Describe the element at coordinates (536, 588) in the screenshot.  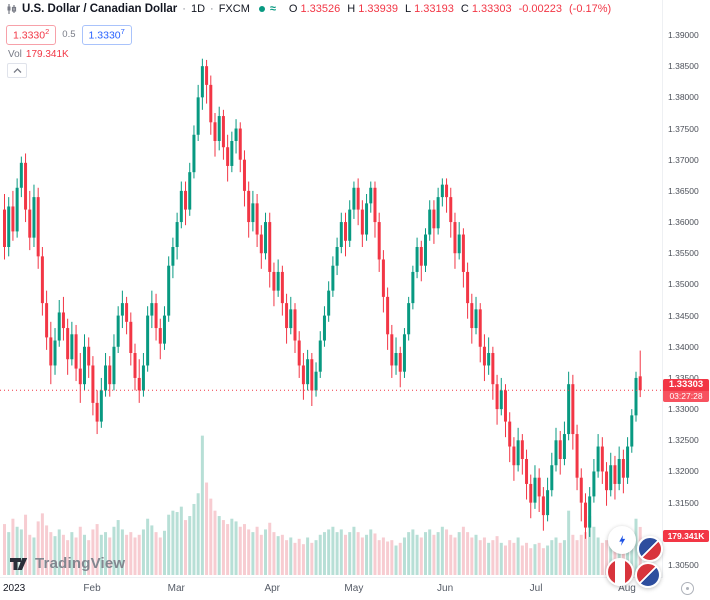
I see `time-axis-label: Jul` at that location.